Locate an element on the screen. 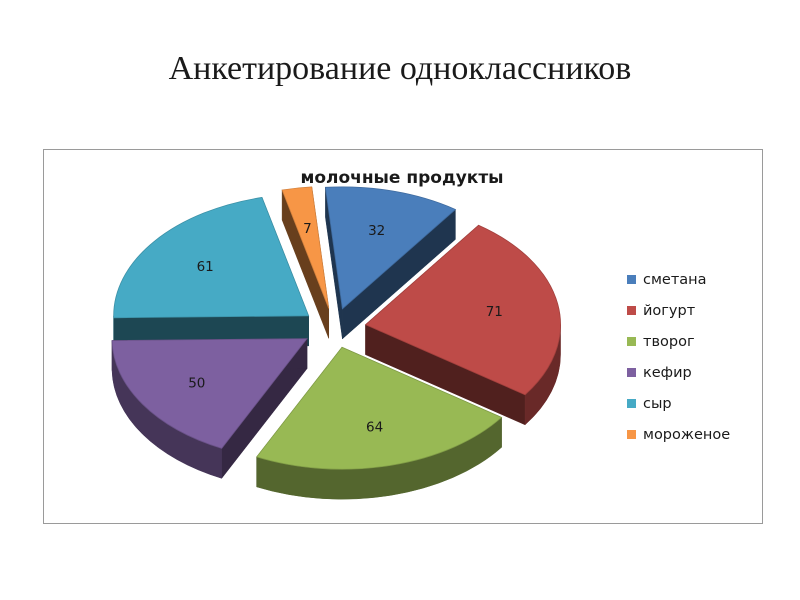 The height and width of the screenshot is (600, 800). legend-item-5: мороженое is located at coordinates (678, 434).